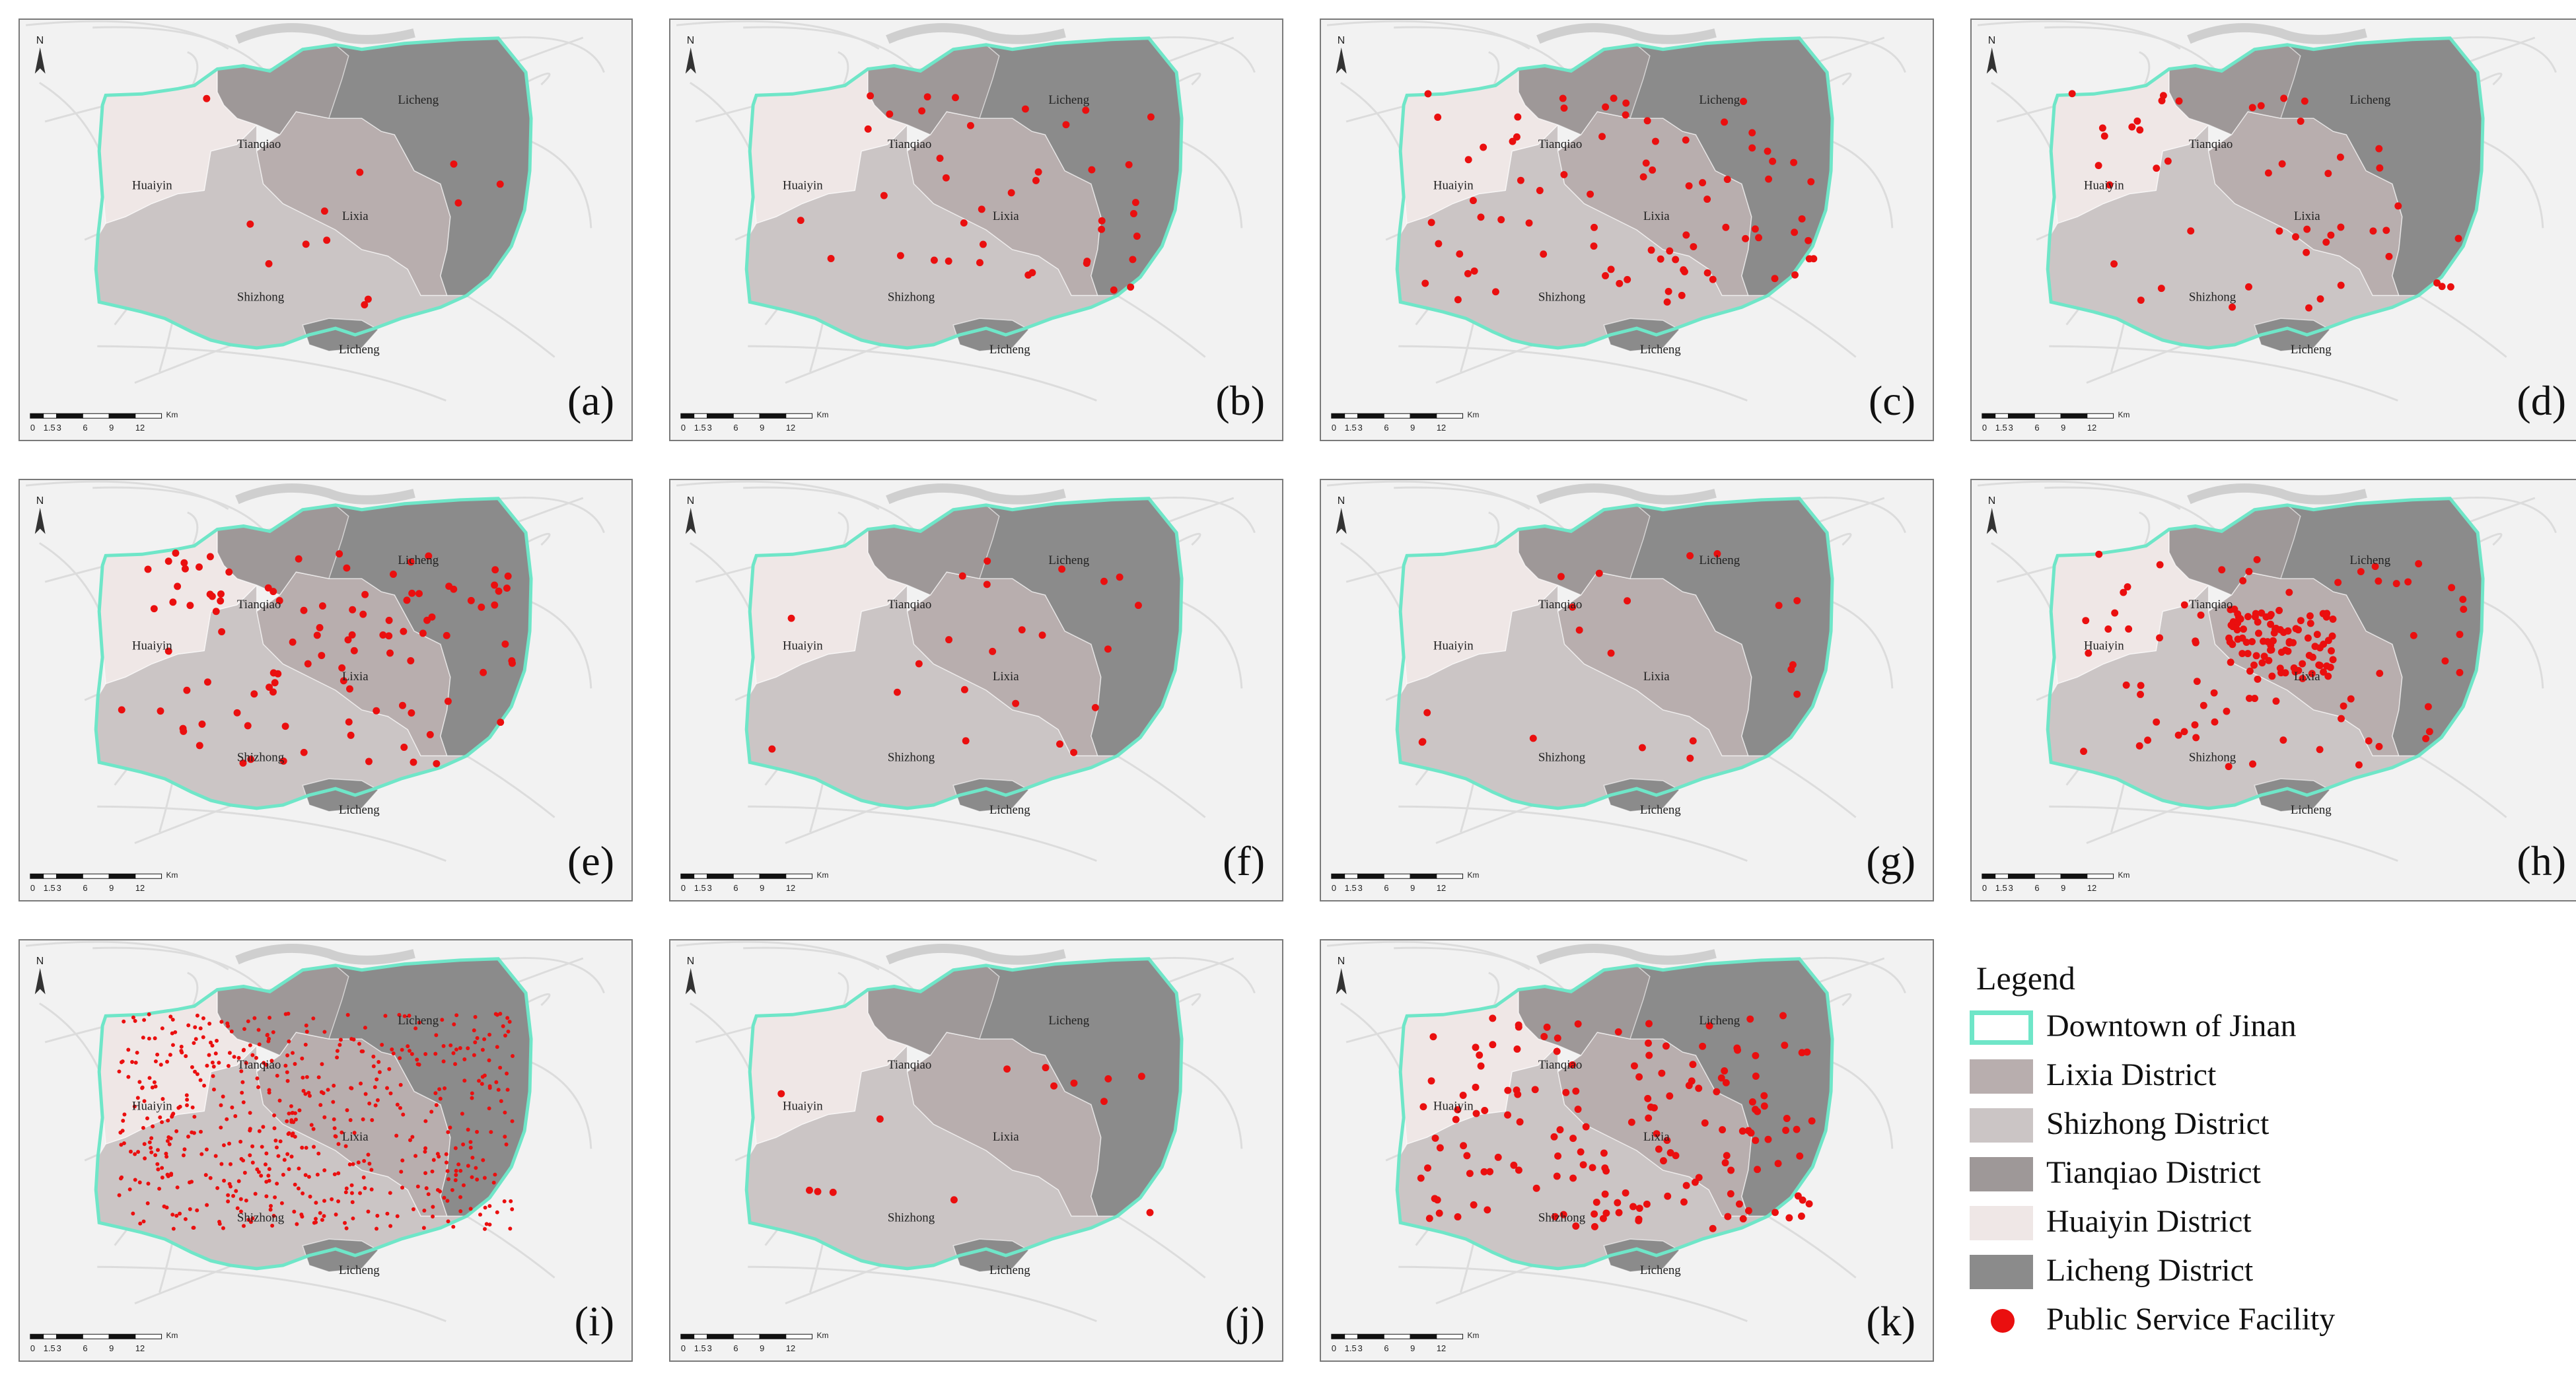  What do you see at coordinates (259, 605) in the screenshot?
I see `district-label-tianqiao: Tianqiao` at bounding box center [259, 605].